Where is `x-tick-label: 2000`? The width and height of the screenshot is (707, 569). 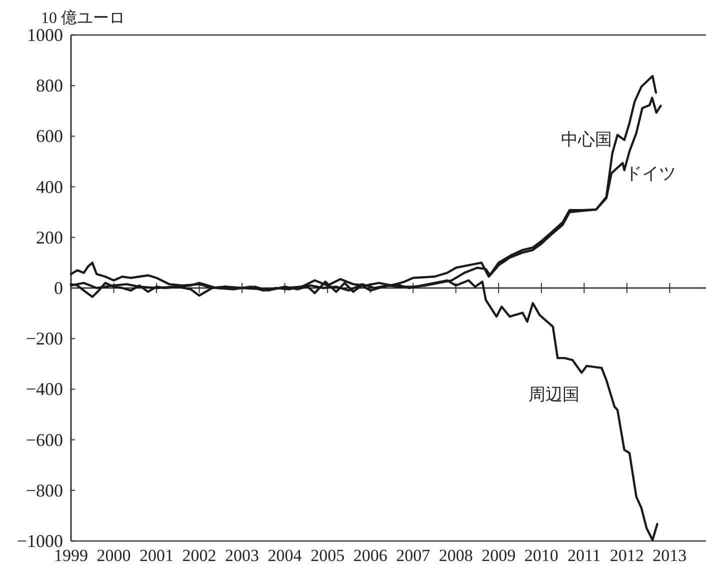
x-tick-label: 2000 is located at coordinates (113, 555).